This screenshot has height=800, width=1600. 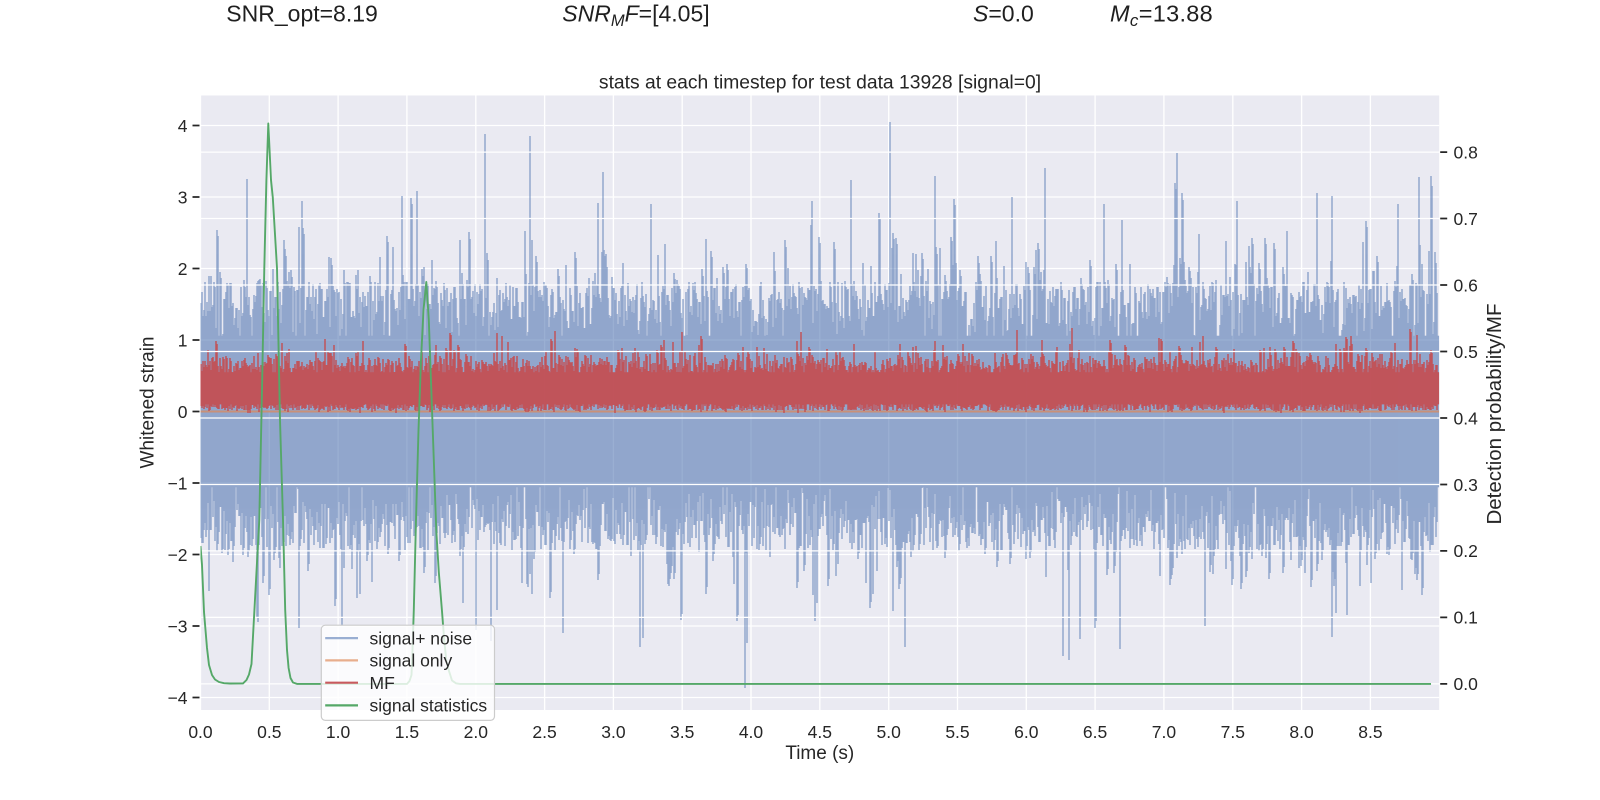 I want to click on svg-text: 8.0, so click(x=1301, y=732).